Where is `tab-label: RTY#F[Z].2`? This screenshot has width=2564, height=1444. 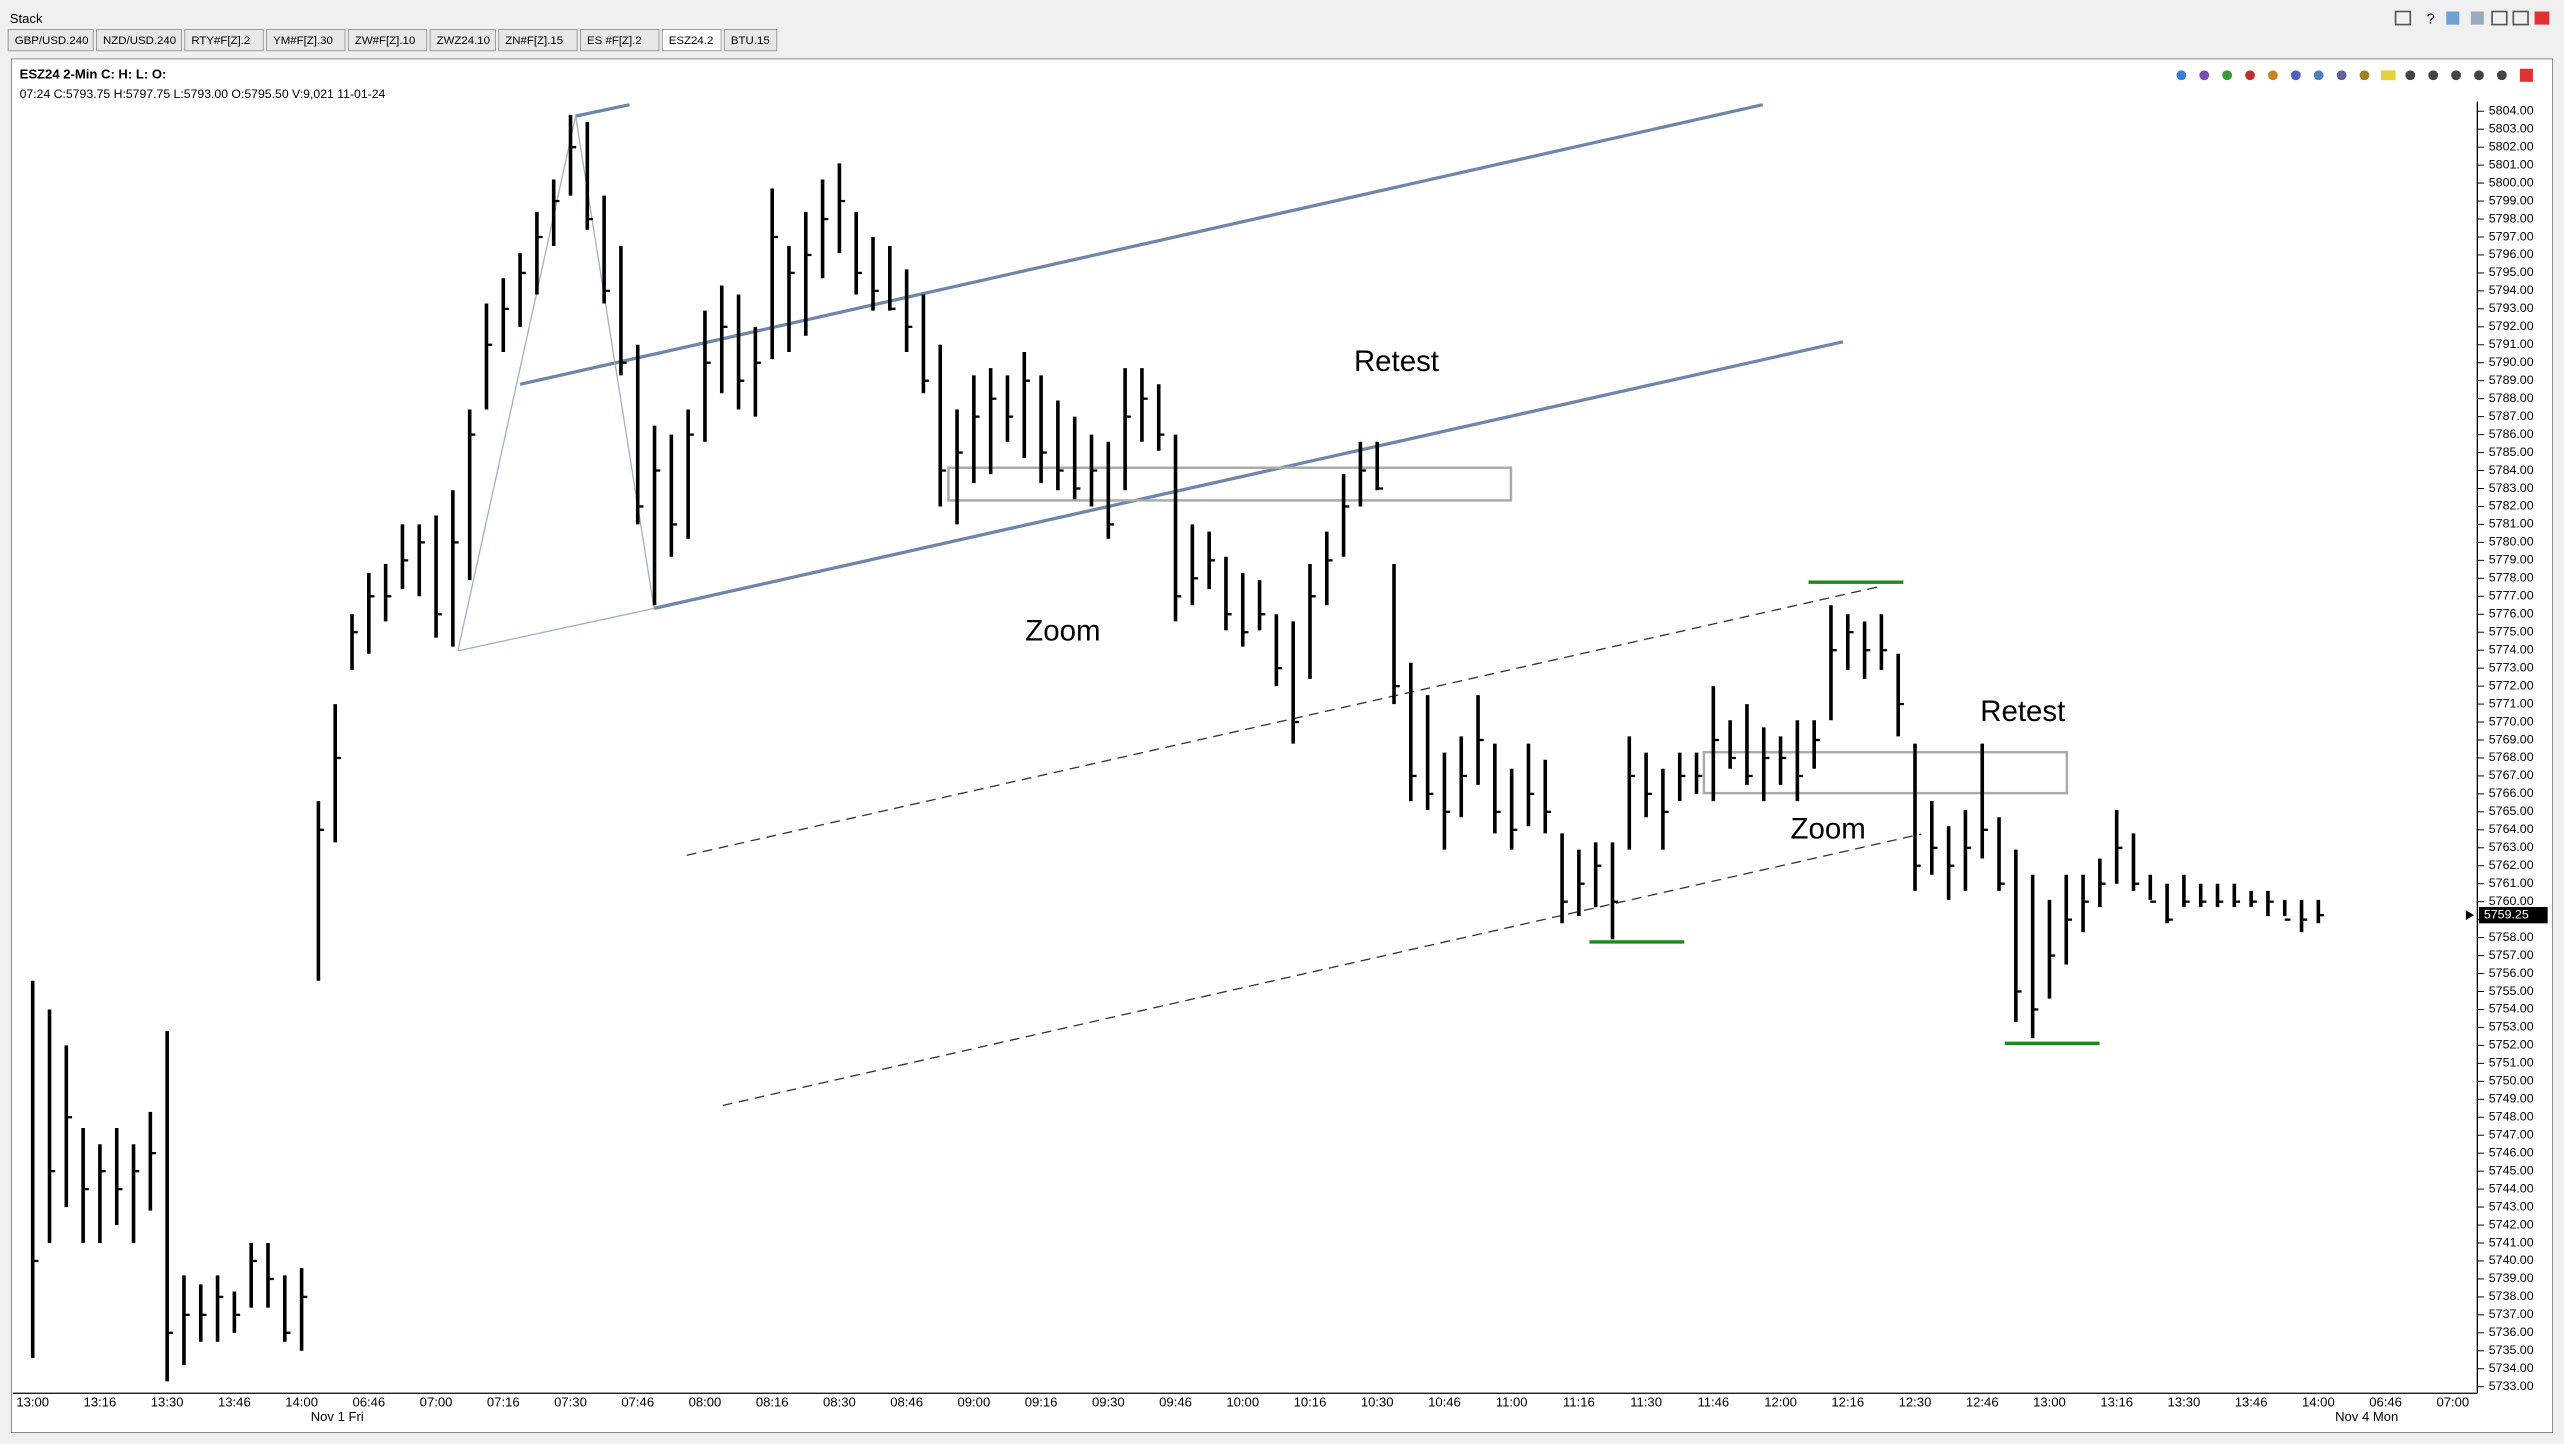 tab-label: RTY#F[Z].2 is located at coordinates (220, 41).